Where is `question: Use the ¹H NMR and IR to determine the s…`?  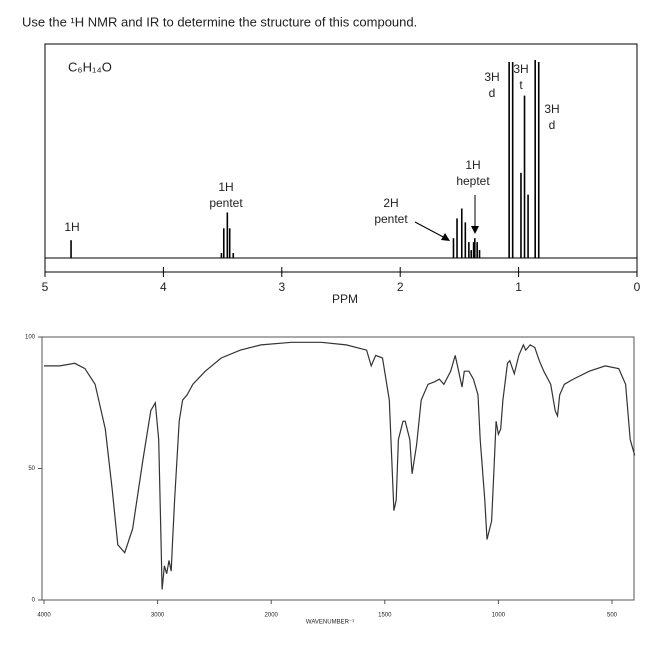
question: Use the ¹H NMR and IR to determine the s… is located at coordinates (219, 21).